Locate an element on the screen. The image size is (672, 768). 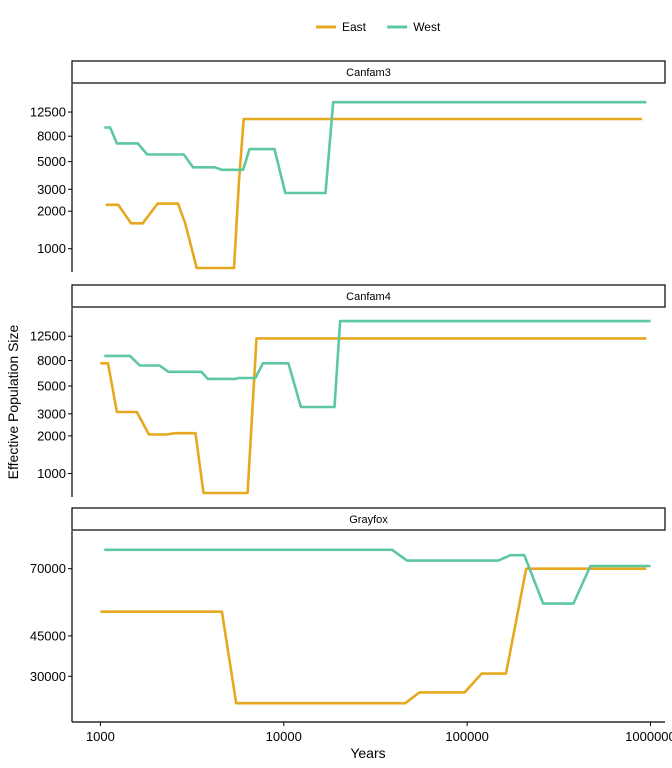
x-tick-label: 1000000 is located at coordinates (648, 736).